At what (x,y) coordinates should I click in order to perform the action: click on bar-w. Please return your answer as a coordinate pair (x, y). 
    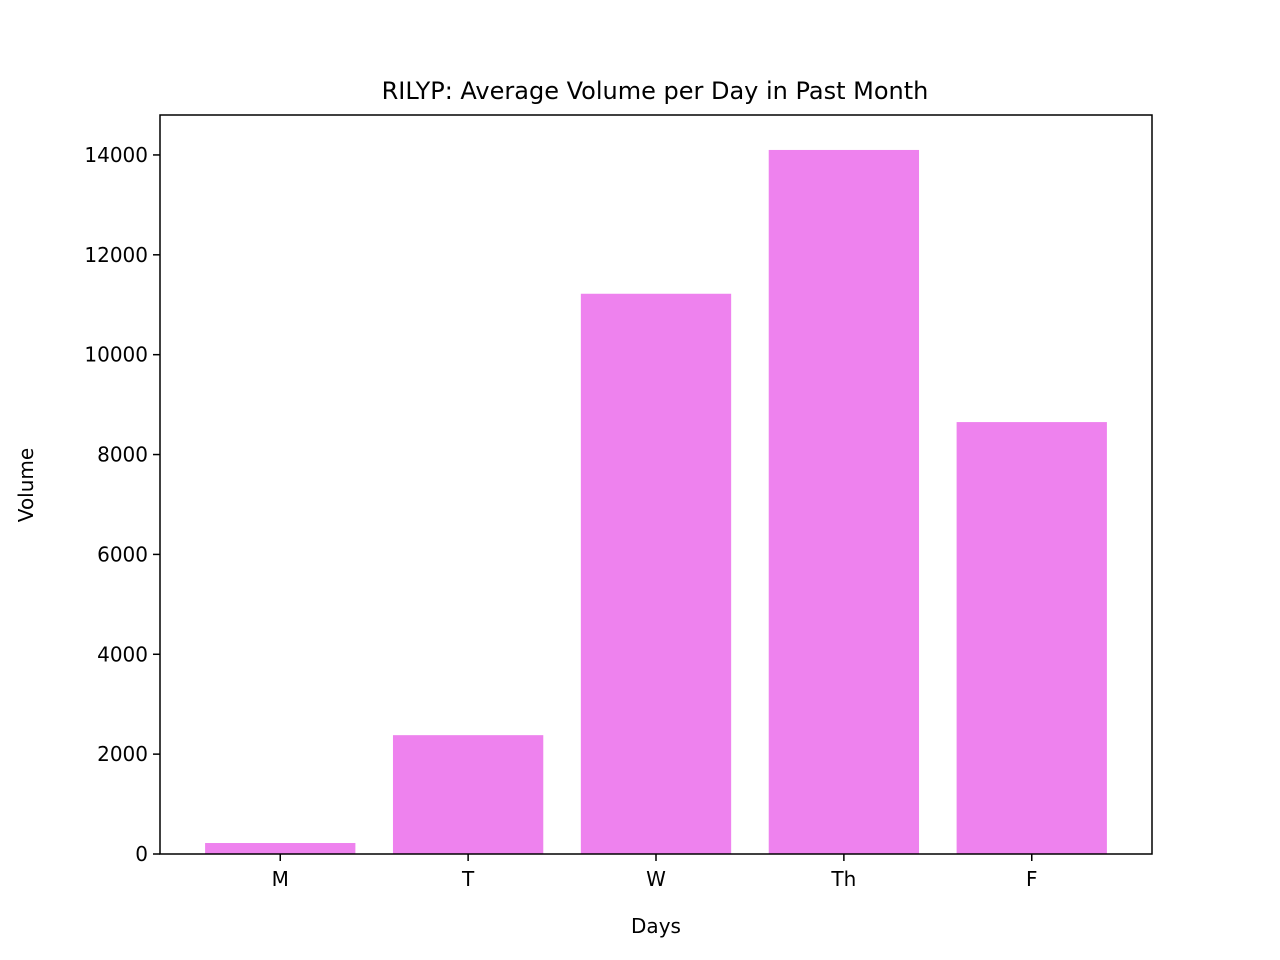
    Looking at the image, I should click on (656, 573).